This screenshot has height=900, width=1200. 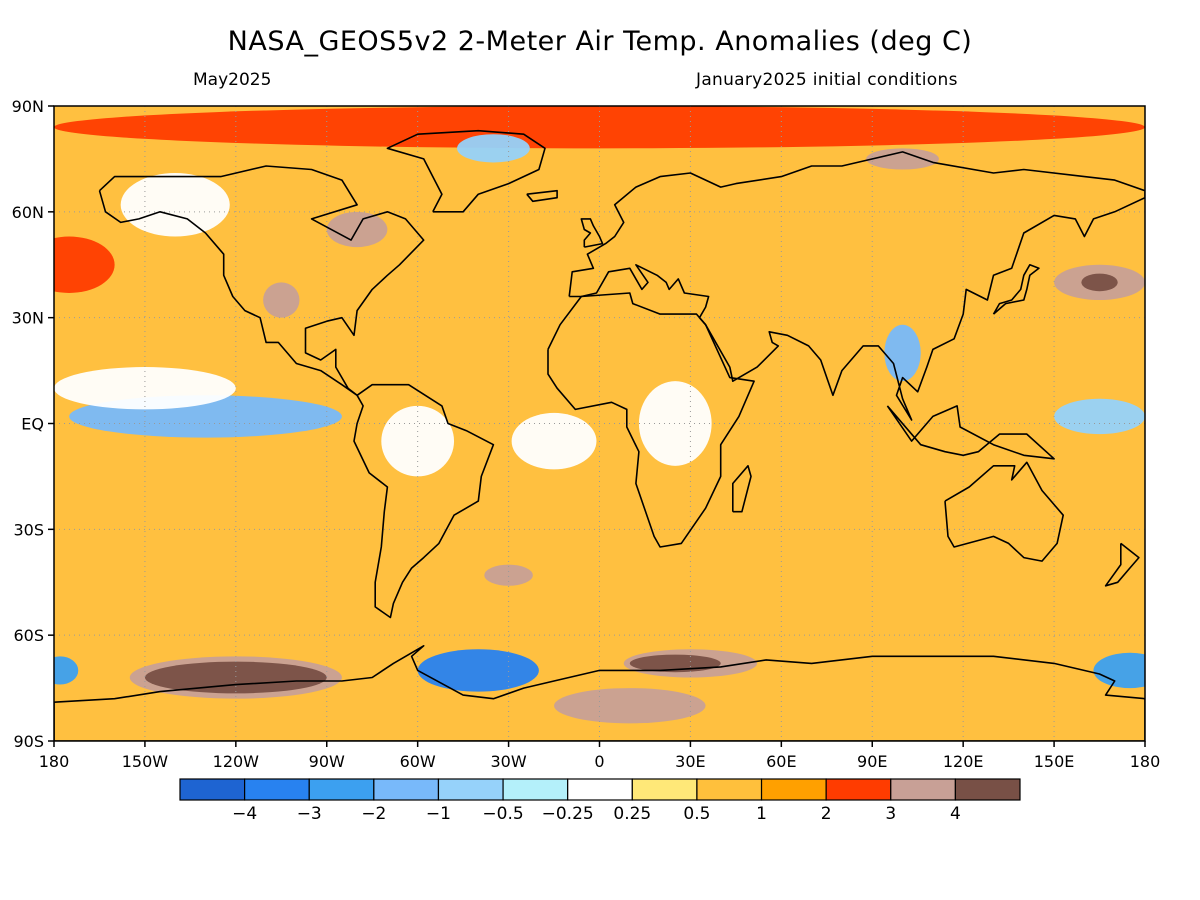 I want to click on initial-conditions: January2025 initial conditions, so click(x=827, y=80).